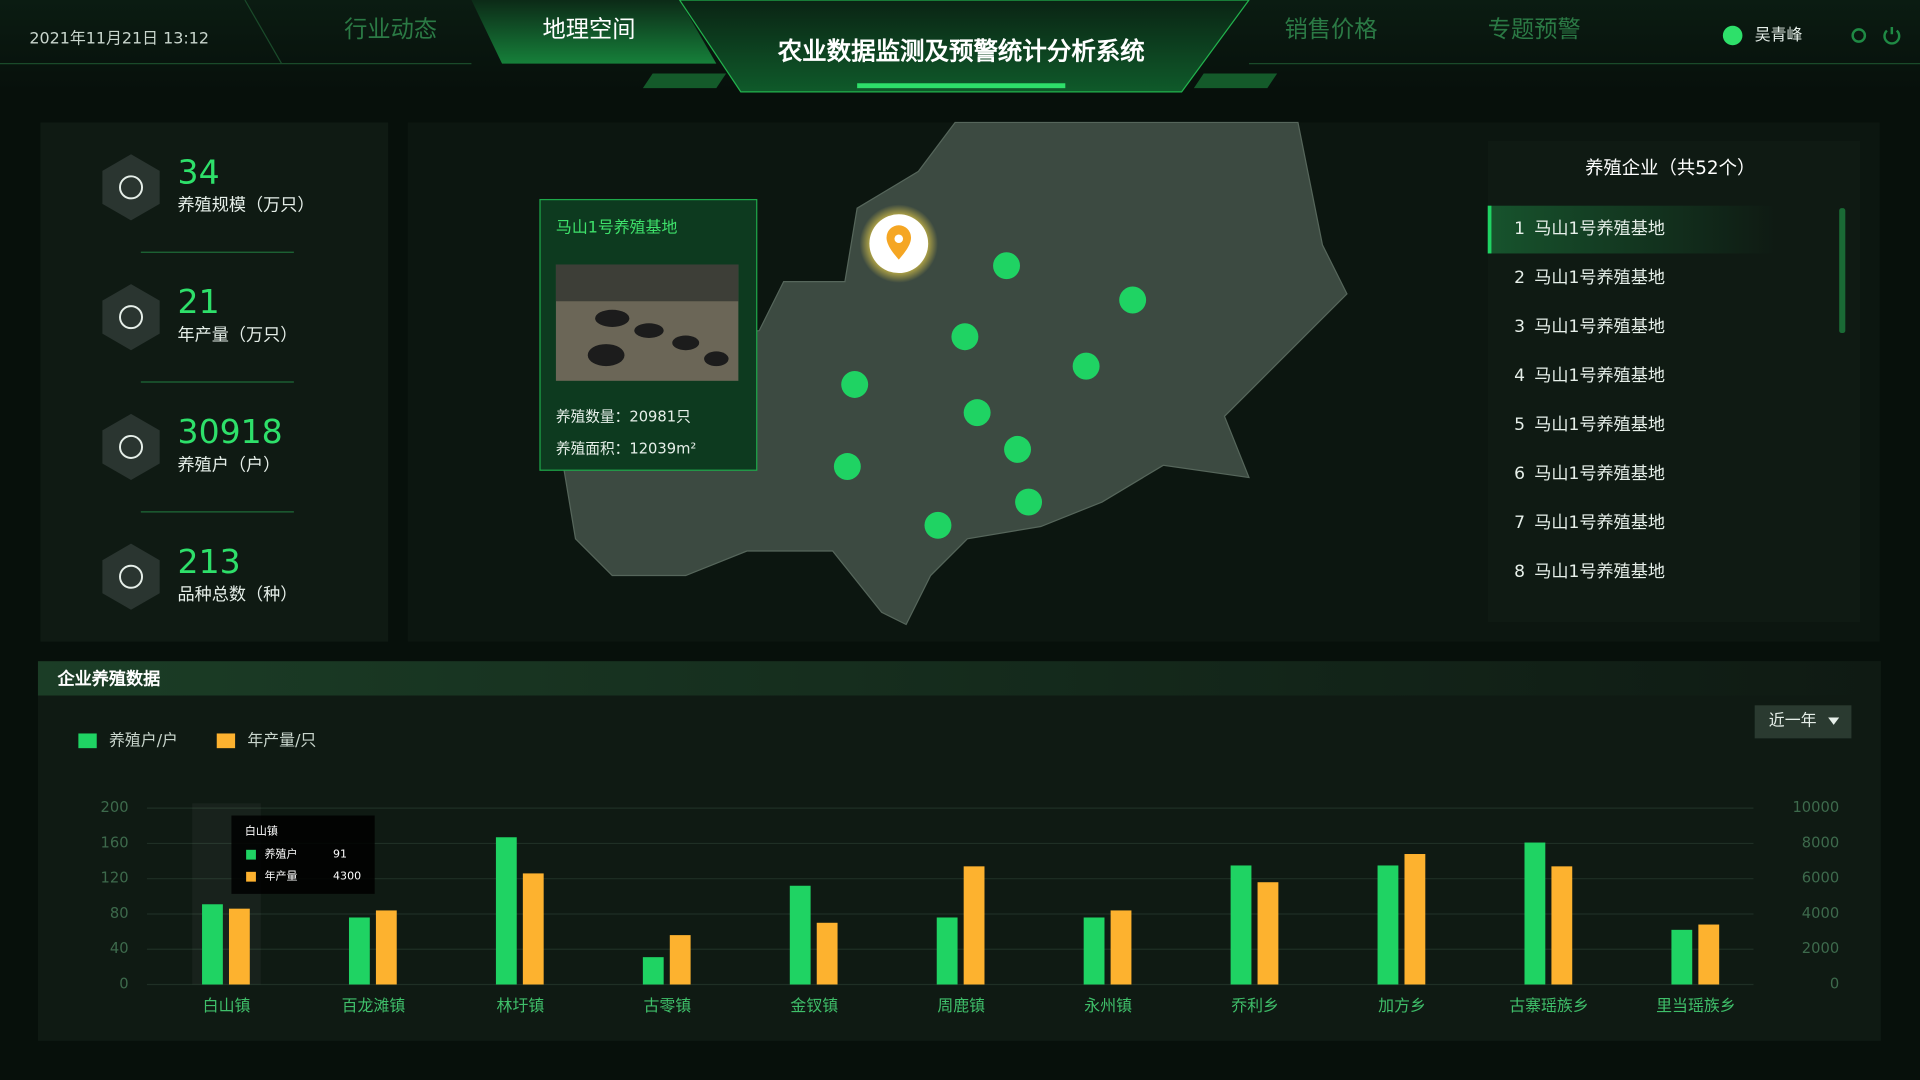  I want to click on stats-group: 34 养殖规模（万只） 21 年产量（万只） 30918 养殖户（户） 213 品种总数（种）, so click(208, 381).